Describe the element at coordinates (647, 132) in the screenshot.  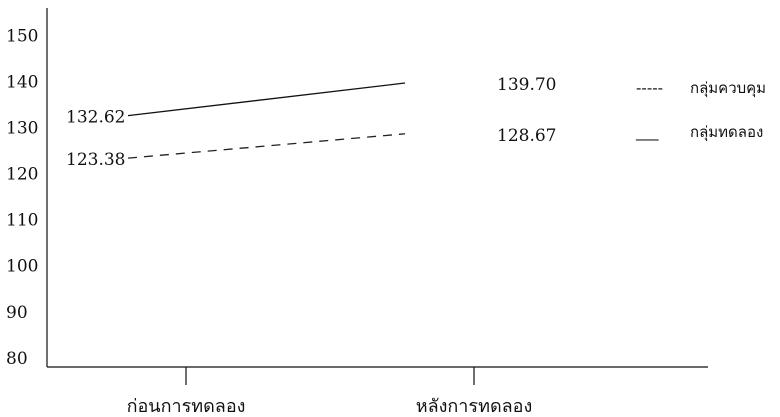
I see `legend-marker-experimental: ___` at that location.